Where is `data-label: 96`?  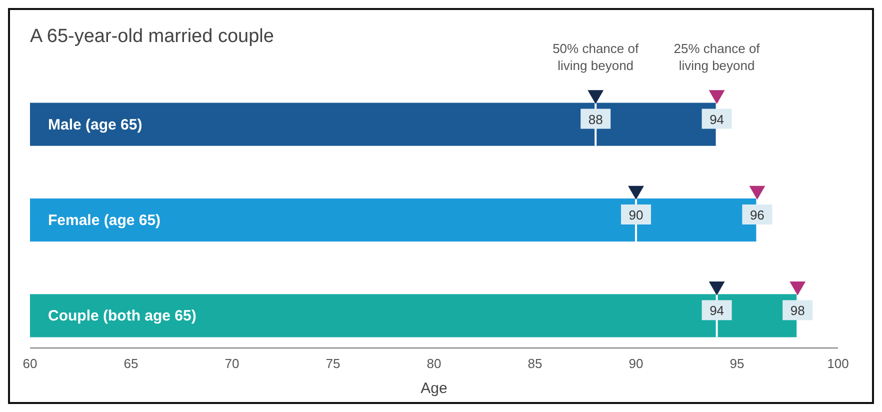
data-label: 96 is located at coordinates (757, 214).